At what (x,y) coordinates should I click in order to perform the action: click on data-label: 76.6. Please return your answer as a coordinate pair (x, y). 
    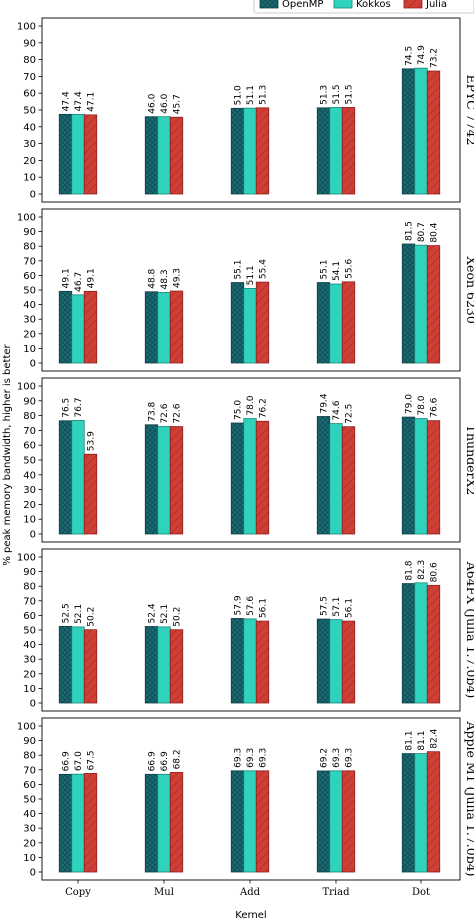
    Looking at the image, I should click on (435, 407).